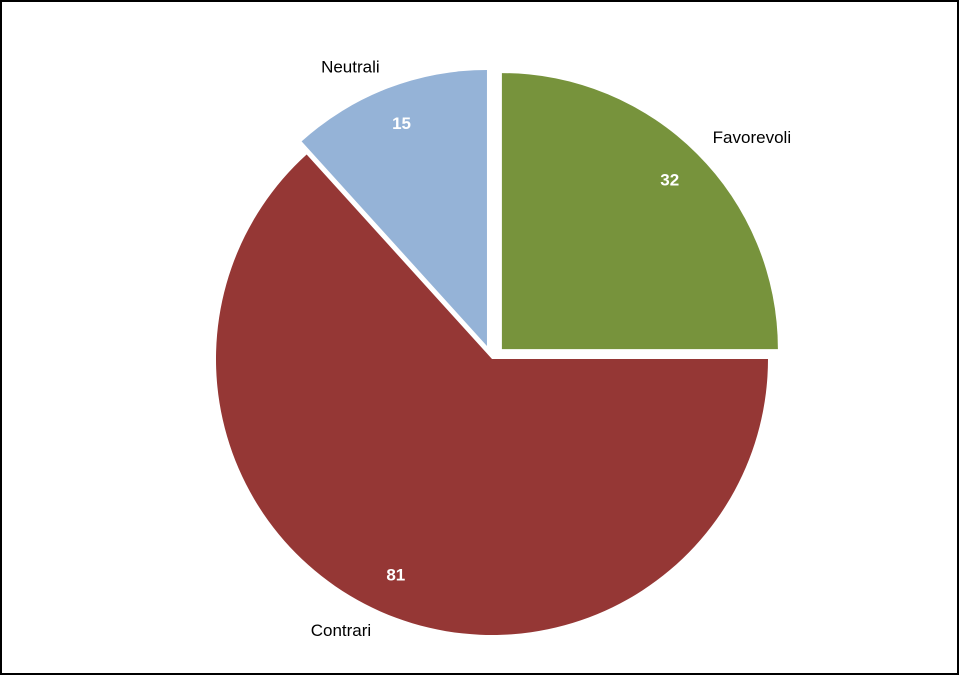  Describe the element at coordinates (394, 207) in the screenshot. I see `pie-slice-neutrali` at that location.